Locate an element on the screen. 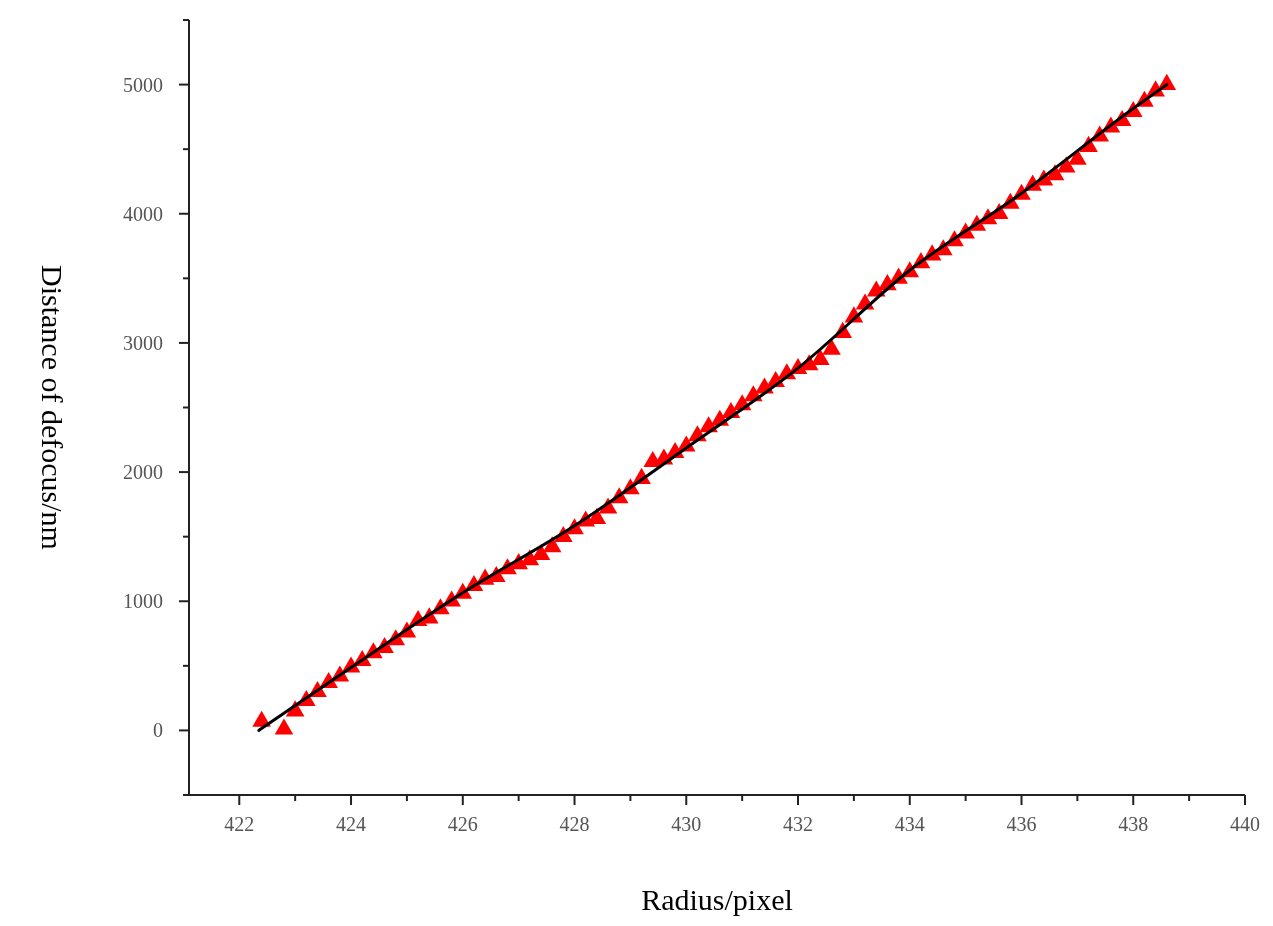 This screenshot has width=1273, height=926. y-tick-label: 2000 is located at coordinates (143, 472).